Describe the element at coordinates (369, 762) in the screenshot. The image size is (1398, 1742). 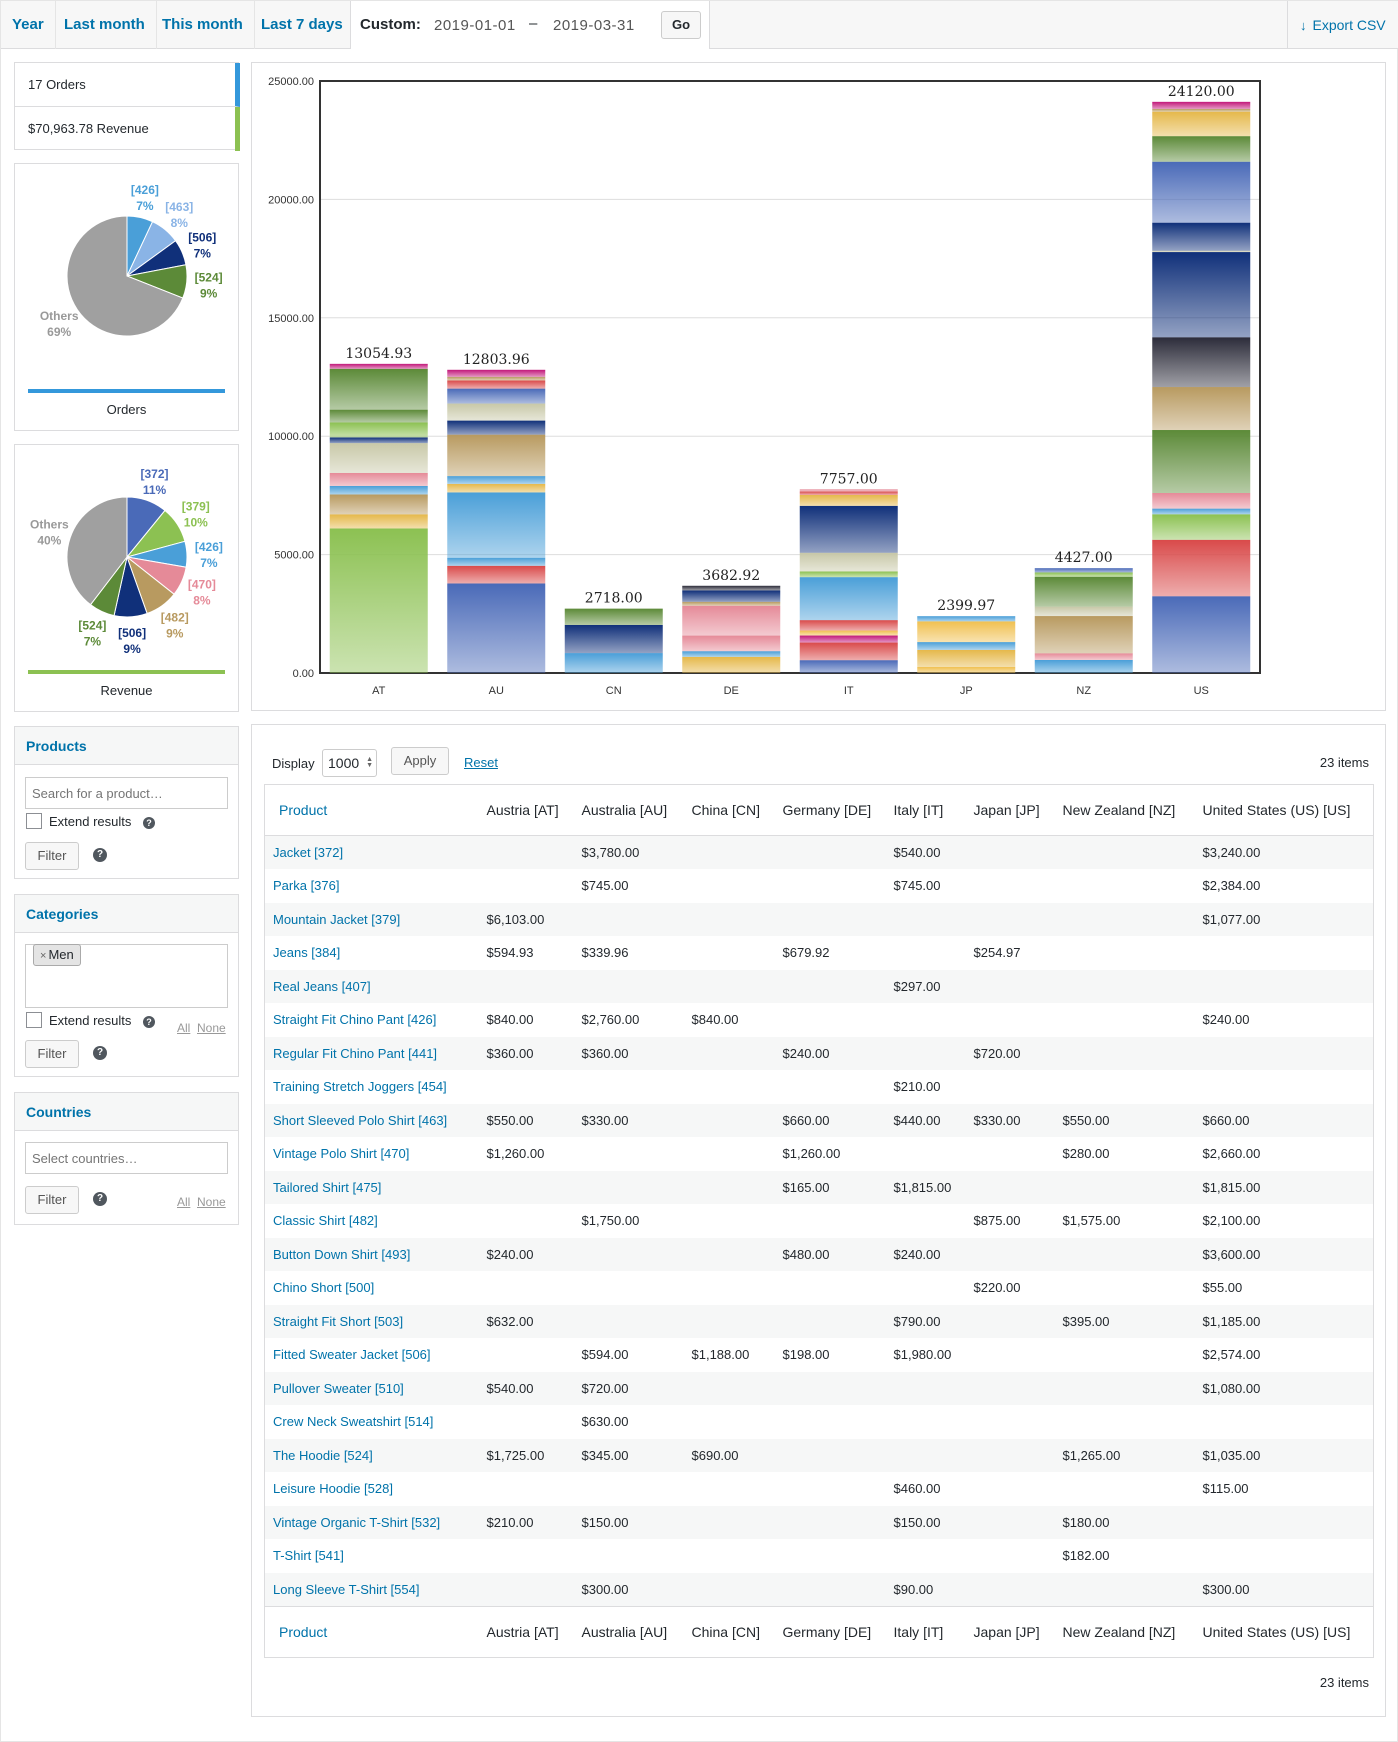
I see `spinner-icon: ▲ ▼` at that location.